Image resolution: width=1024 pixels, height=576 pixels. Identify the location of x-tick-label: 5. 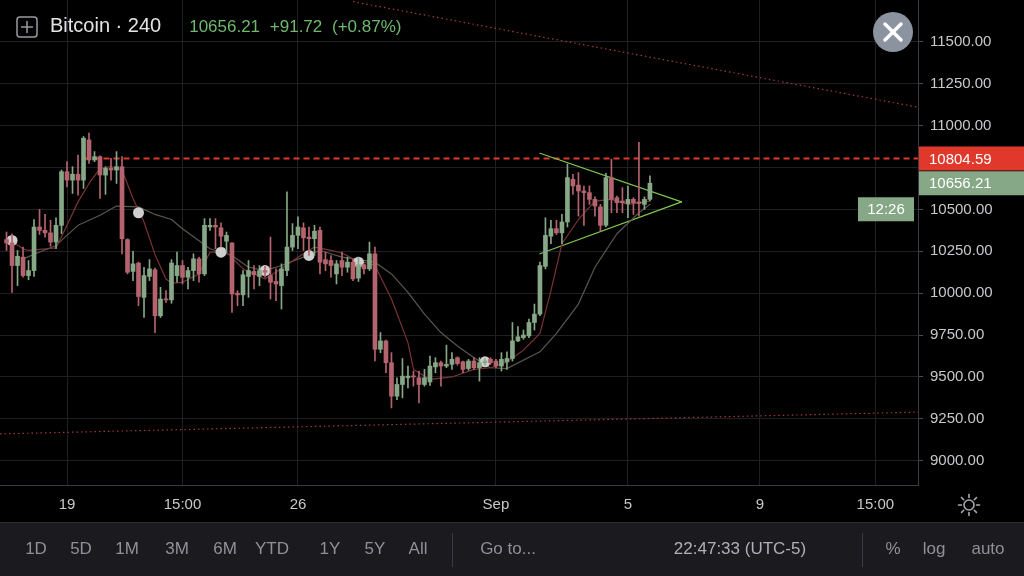
(628, 504).